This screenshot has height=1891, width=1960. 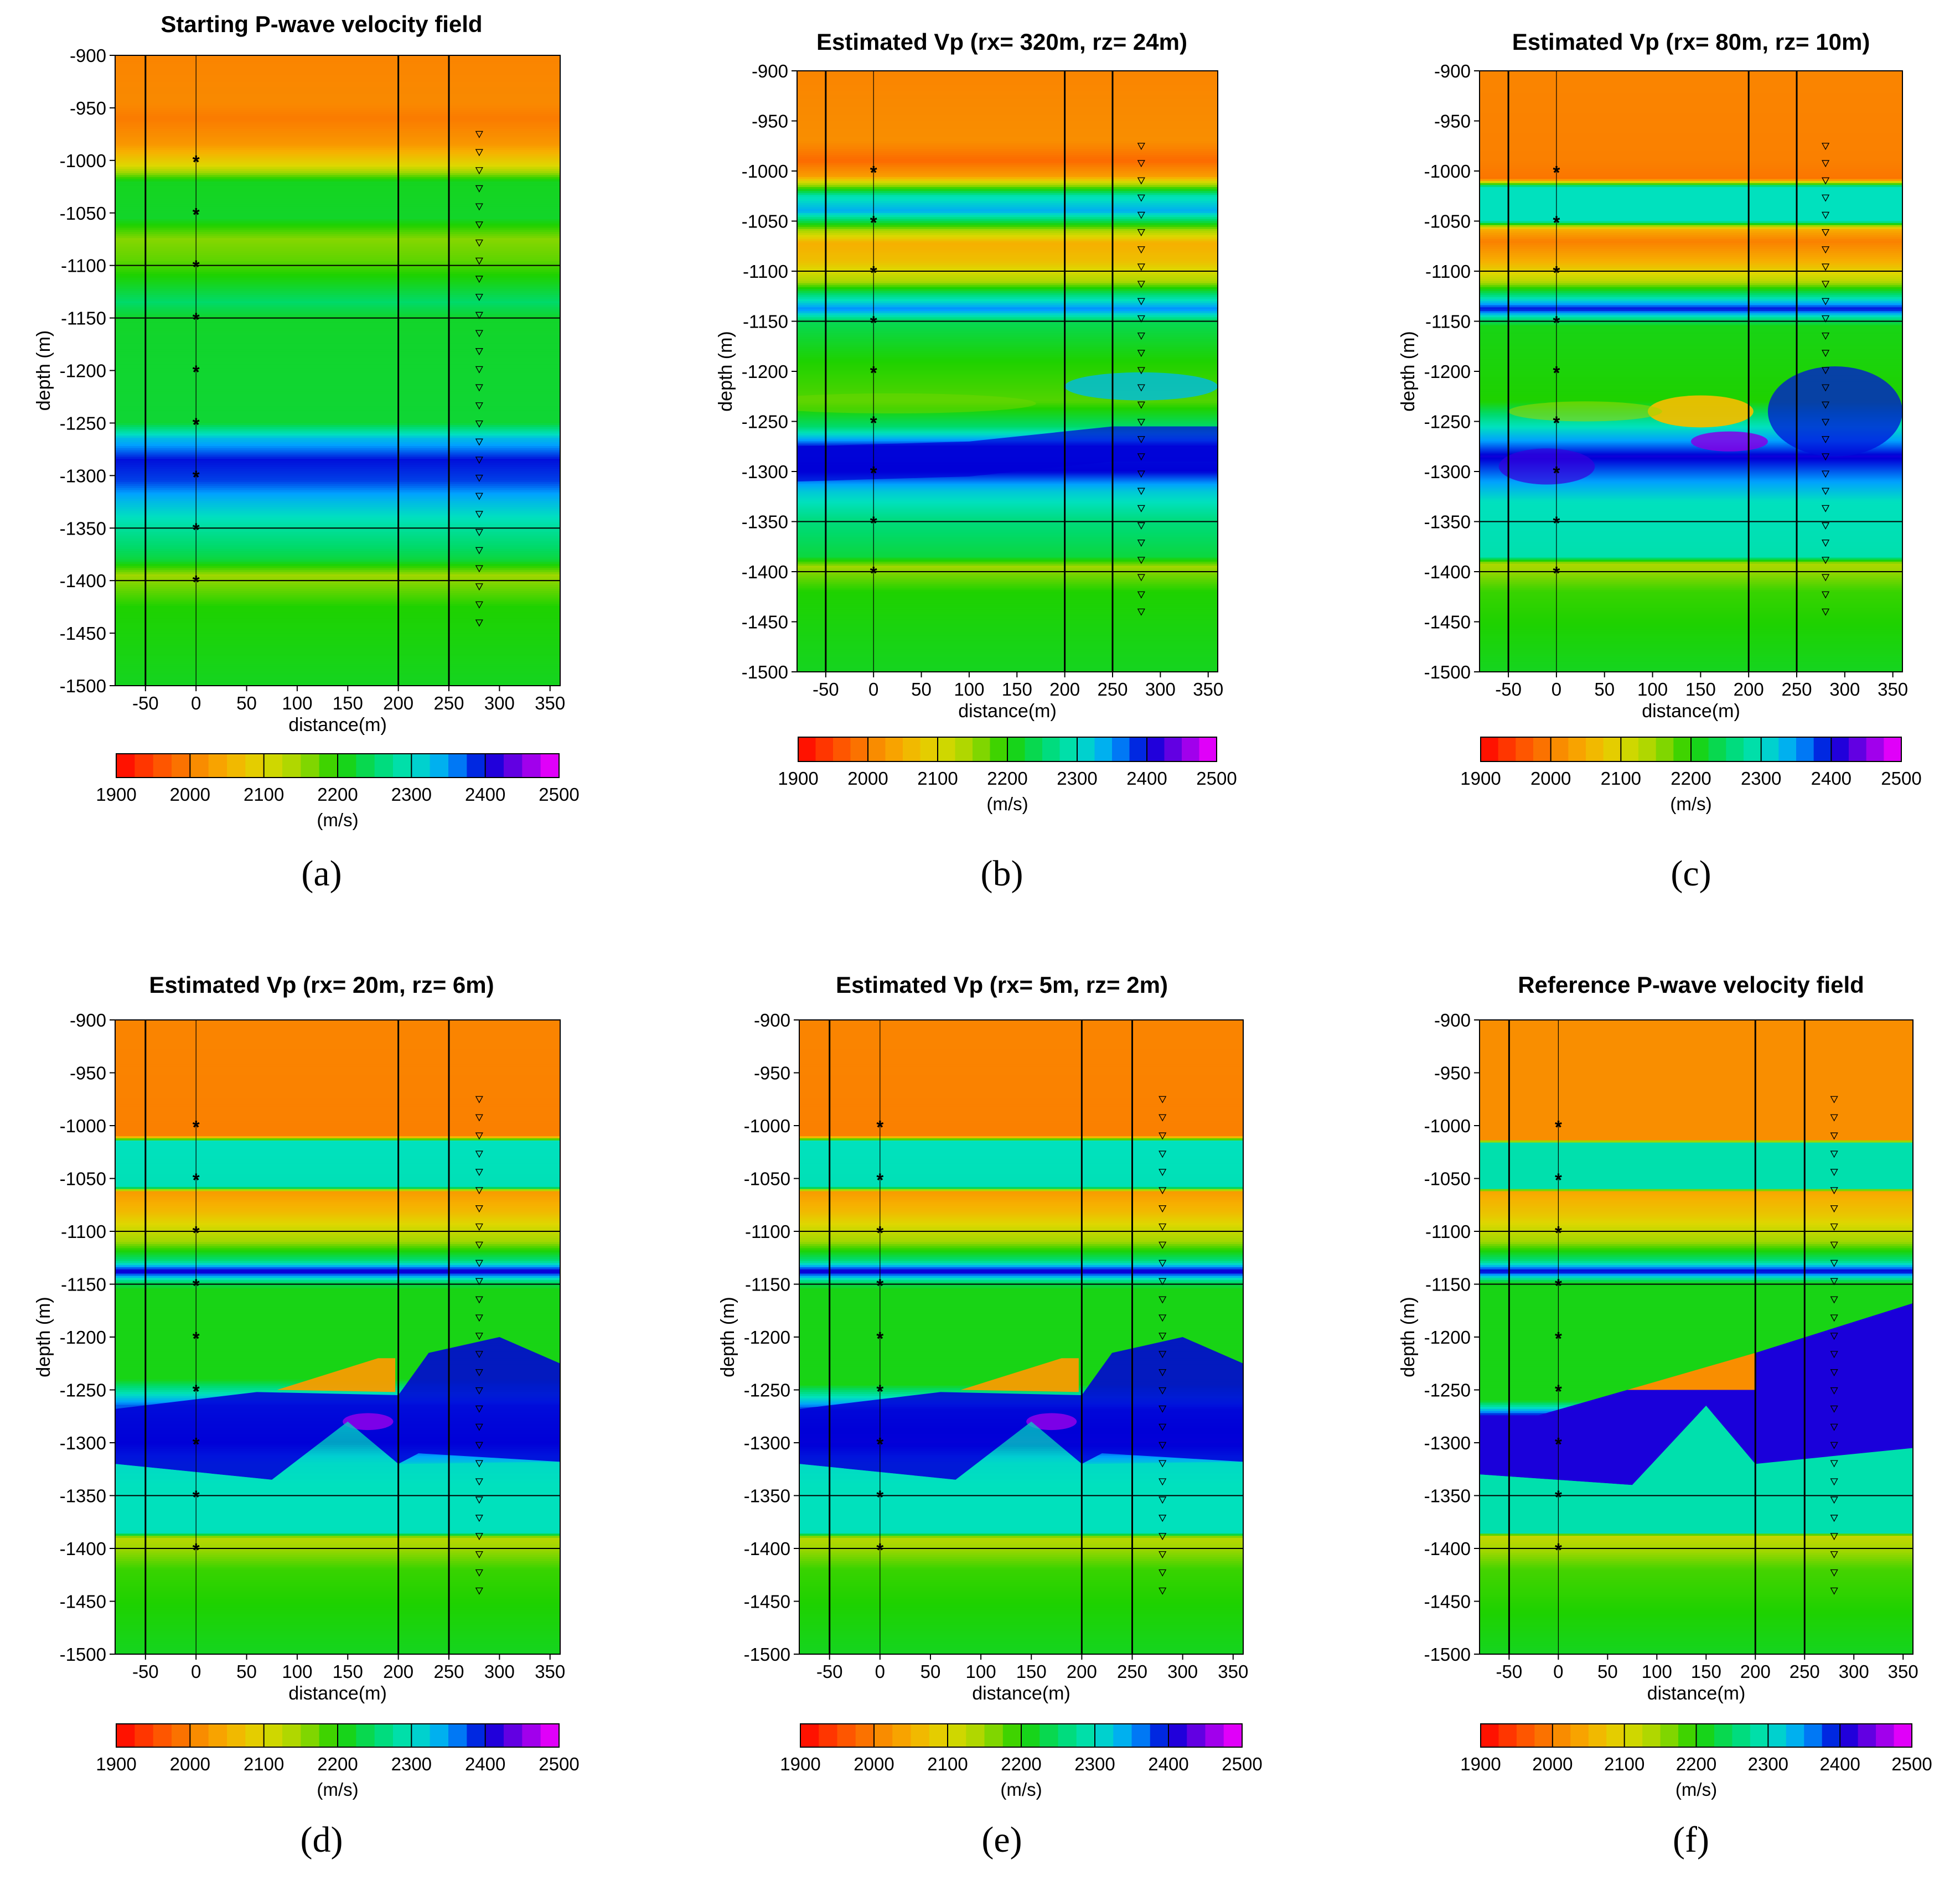 I want to click on x-tick-label: 350, so click(x=1233, y=1671).